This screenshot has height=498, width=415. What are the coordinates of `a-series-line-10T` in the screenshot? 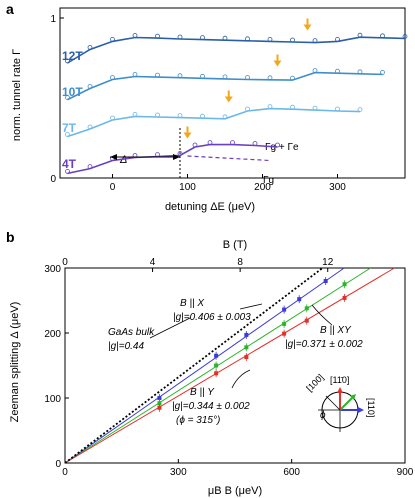 It's located at (225, 86).